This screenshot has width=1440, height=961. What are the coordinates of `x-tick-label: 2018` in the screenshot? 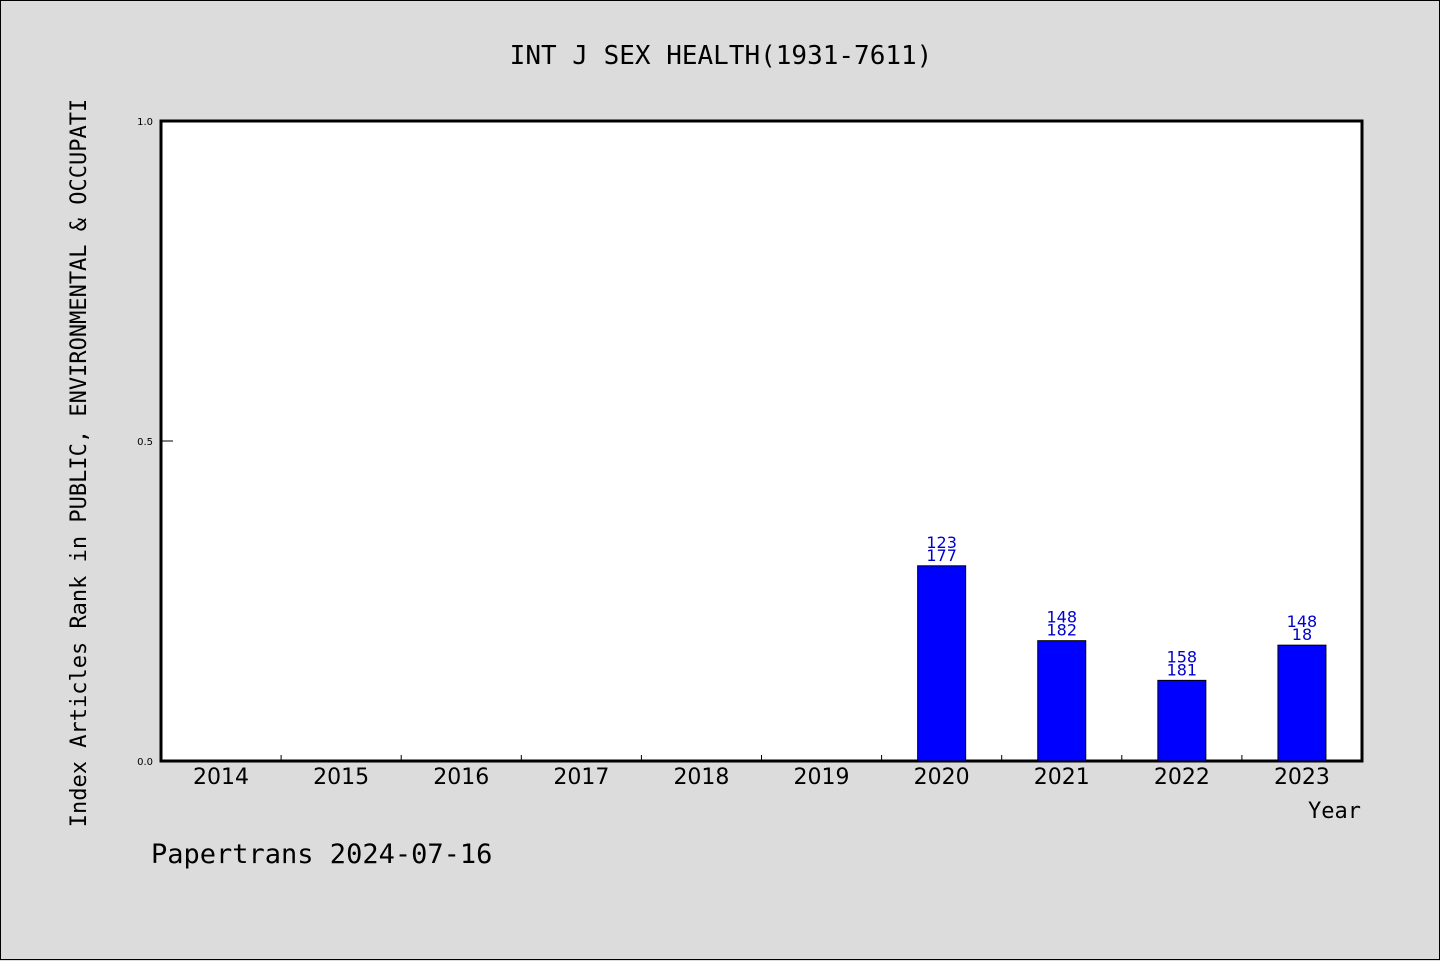 It's located at (701, 777).